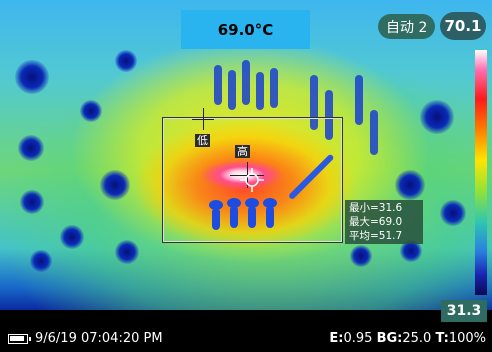 Image resolution: width=492 pixels, height=352 pixels. I want to click on transmission-value: 100%, so click(467, 338).